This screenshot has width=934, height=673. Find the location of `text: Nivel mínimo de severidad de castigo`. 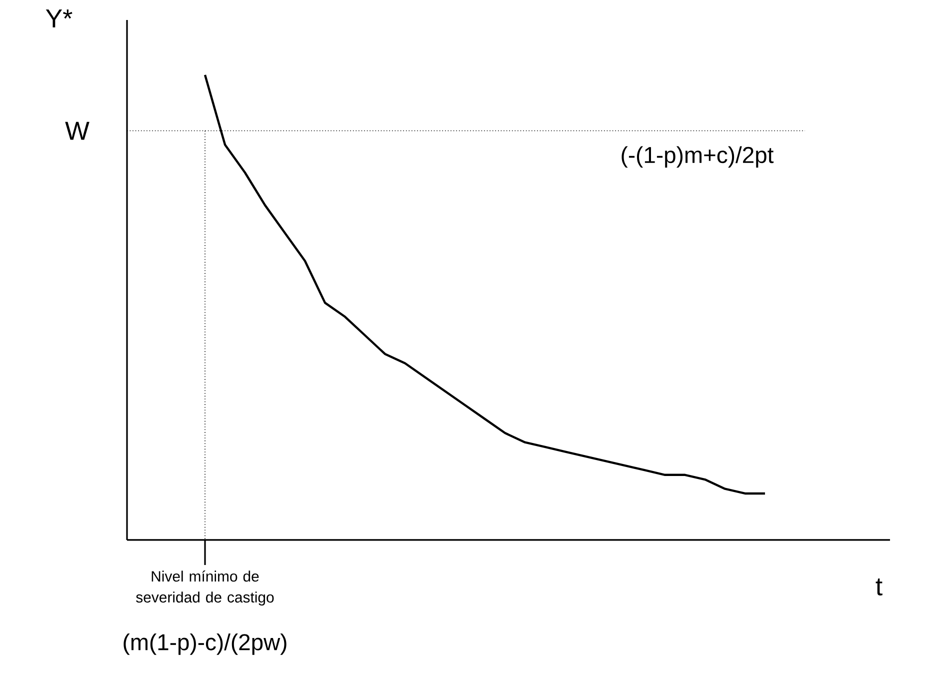

text: Nivel mínimo de severidad de castigo is located at coordinates (205, 588).